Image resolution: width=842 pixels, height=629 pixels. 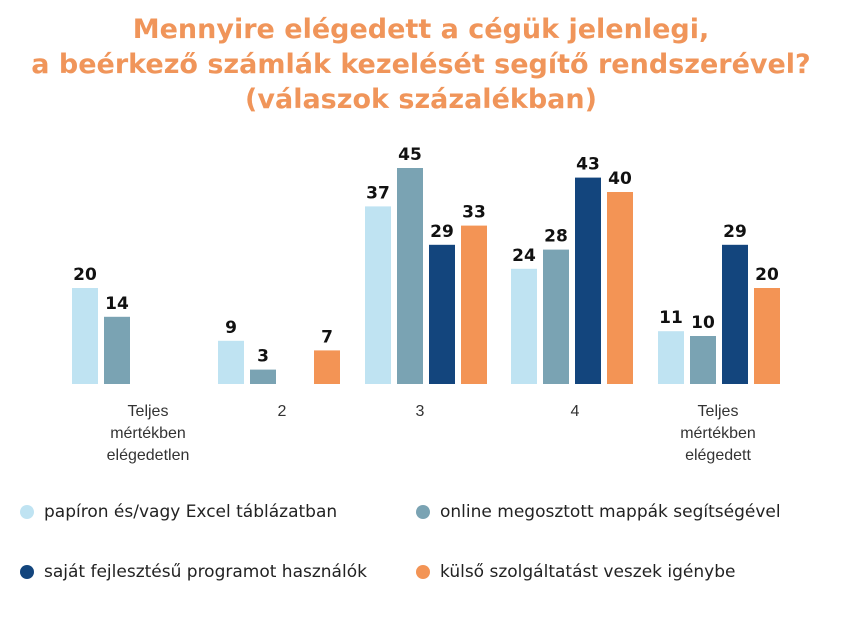 What do you see at coordinates (620, 179) in the screenshot?
I see `data-label: 40` at bounding box center [620, 179].